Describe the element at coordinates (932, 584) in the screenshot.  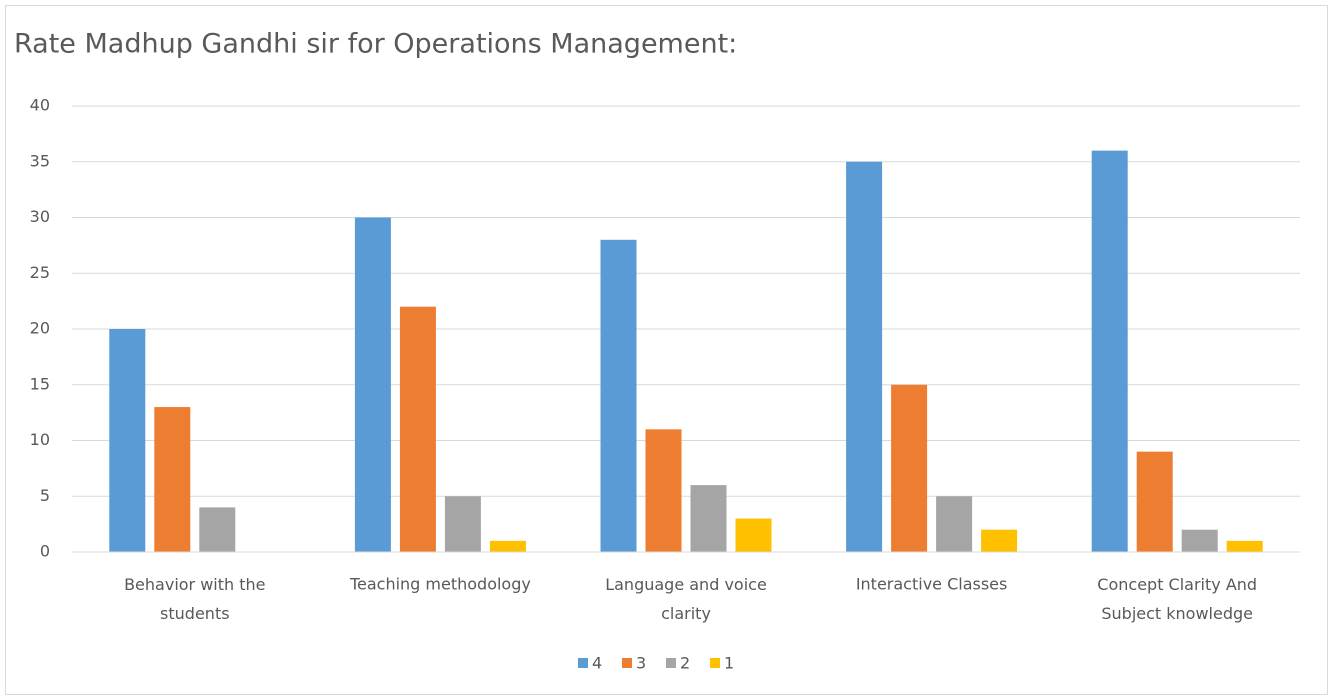
I see `x-tick-label: Interactive Classes` at that location.